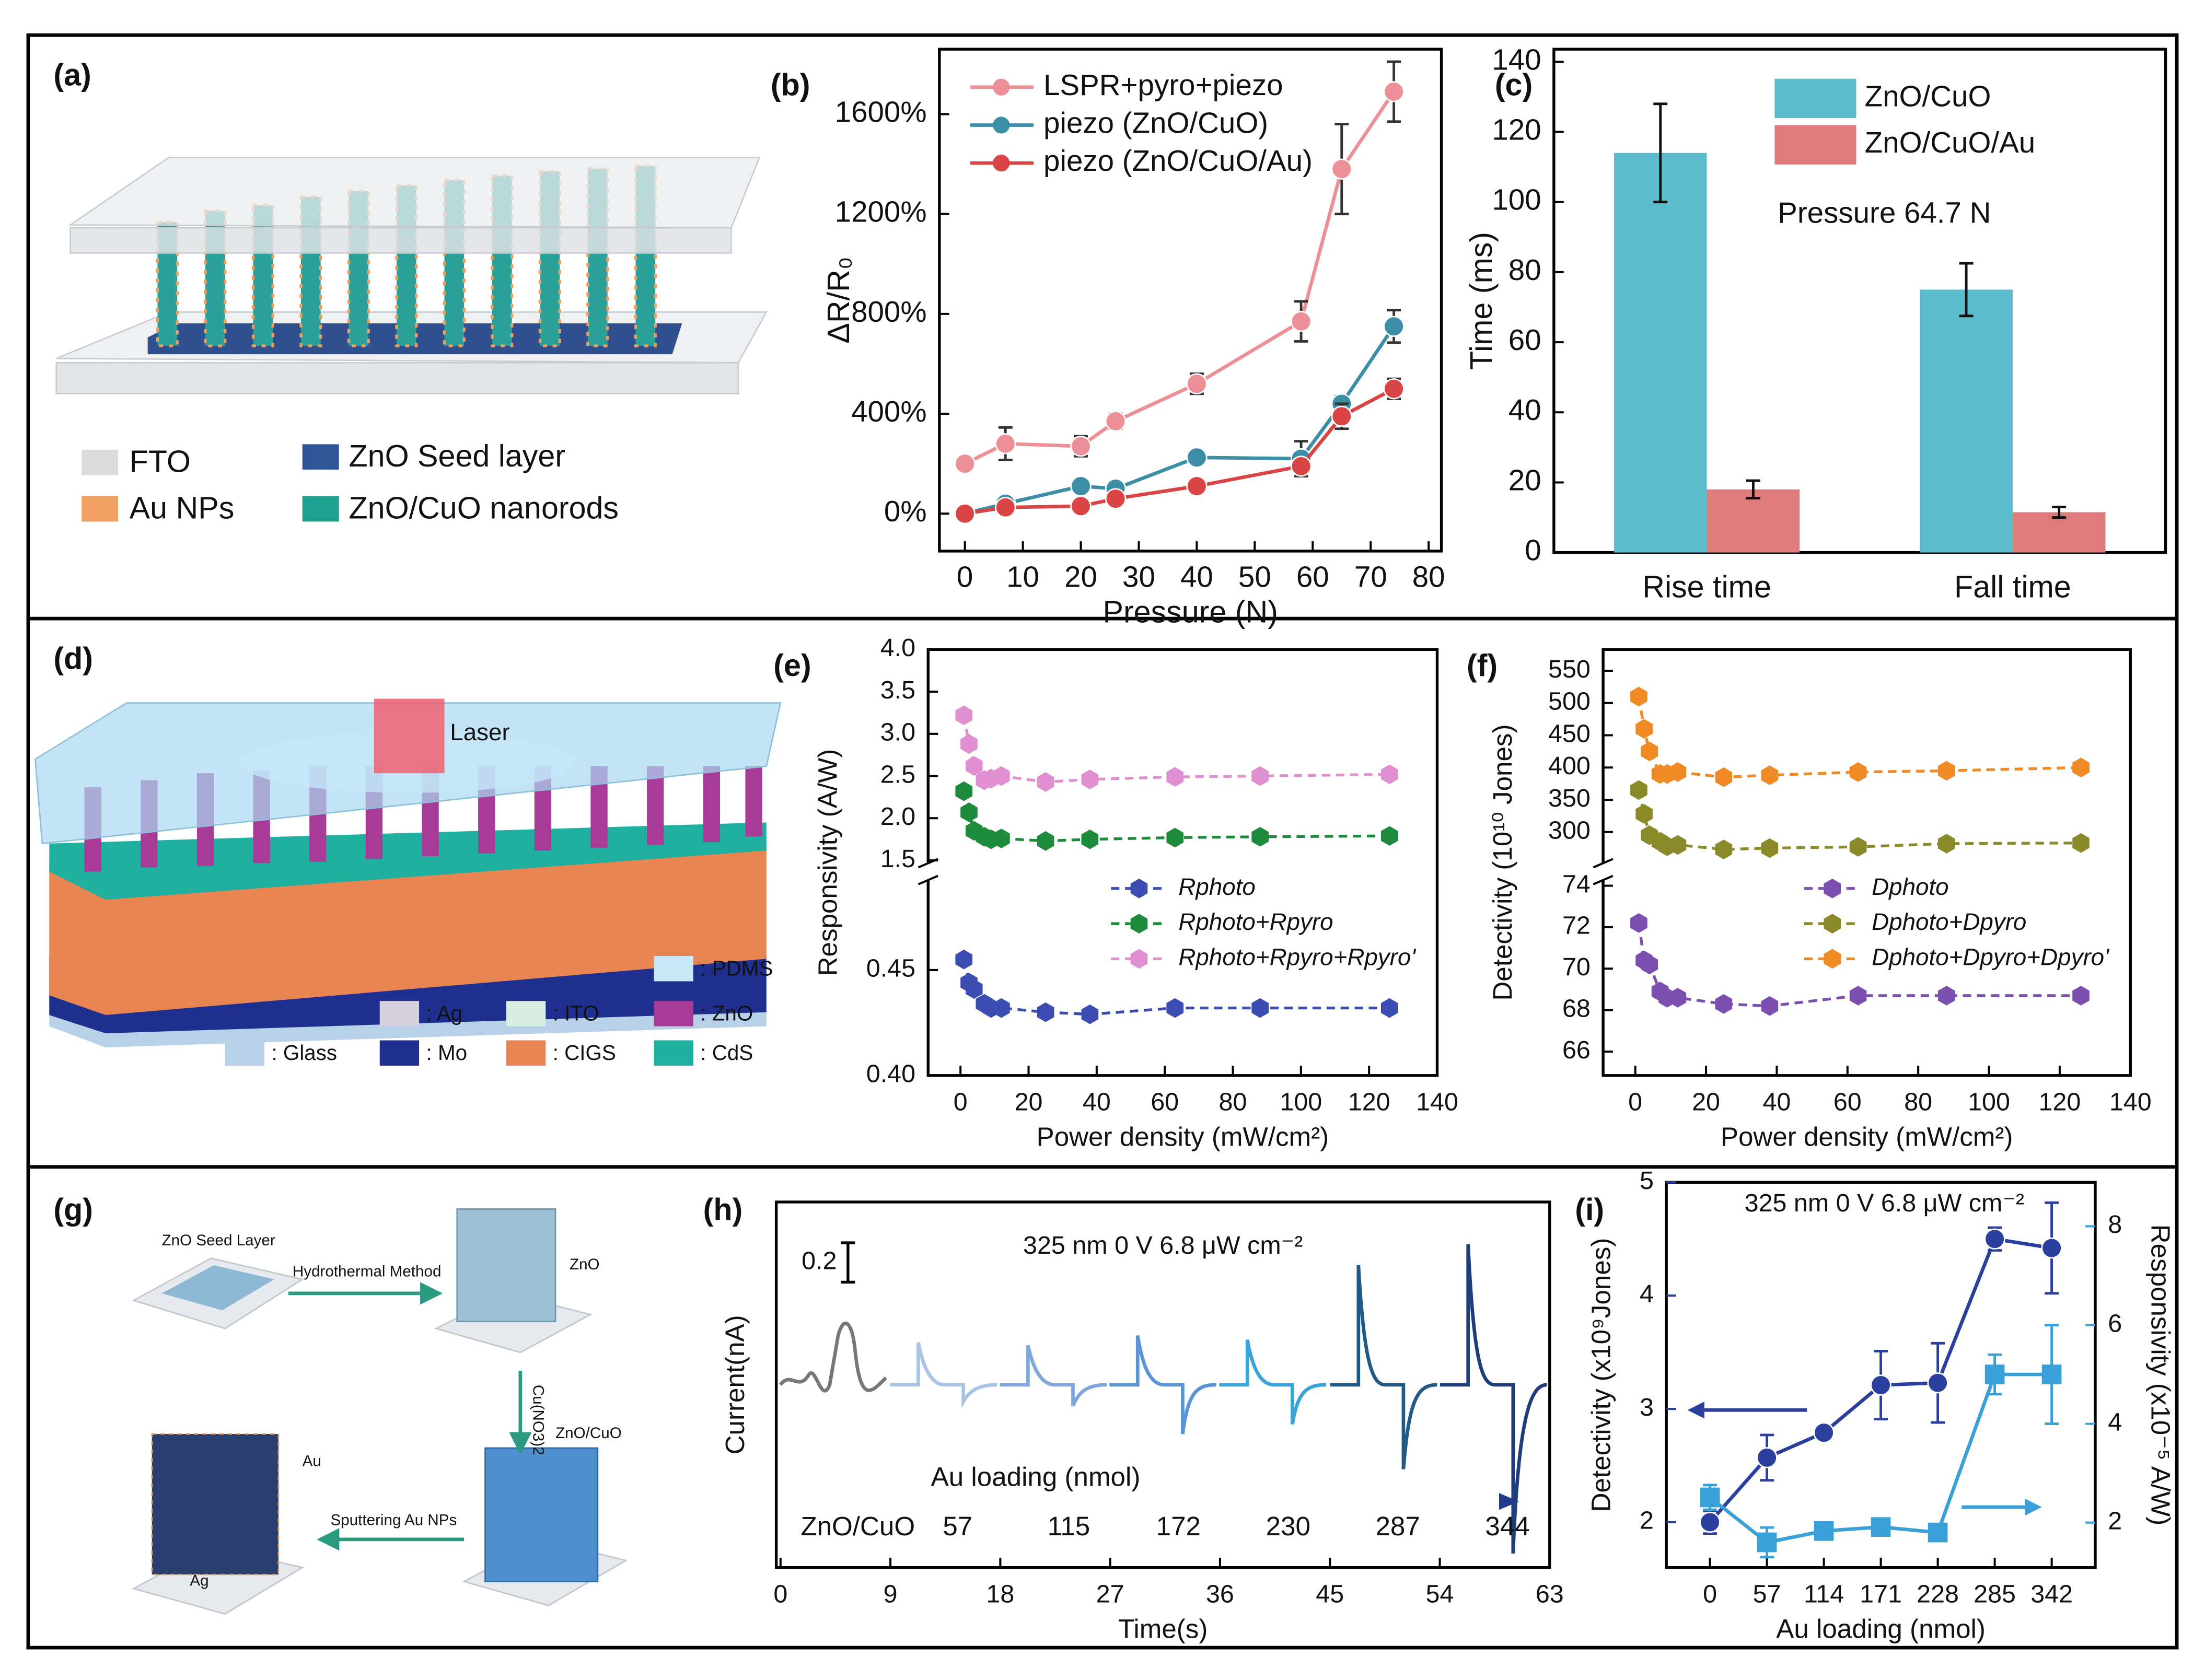 The width and height of the screenshot is (2205, 1680). I want to click on y-tick-label: 1200%, so click(881, 211).